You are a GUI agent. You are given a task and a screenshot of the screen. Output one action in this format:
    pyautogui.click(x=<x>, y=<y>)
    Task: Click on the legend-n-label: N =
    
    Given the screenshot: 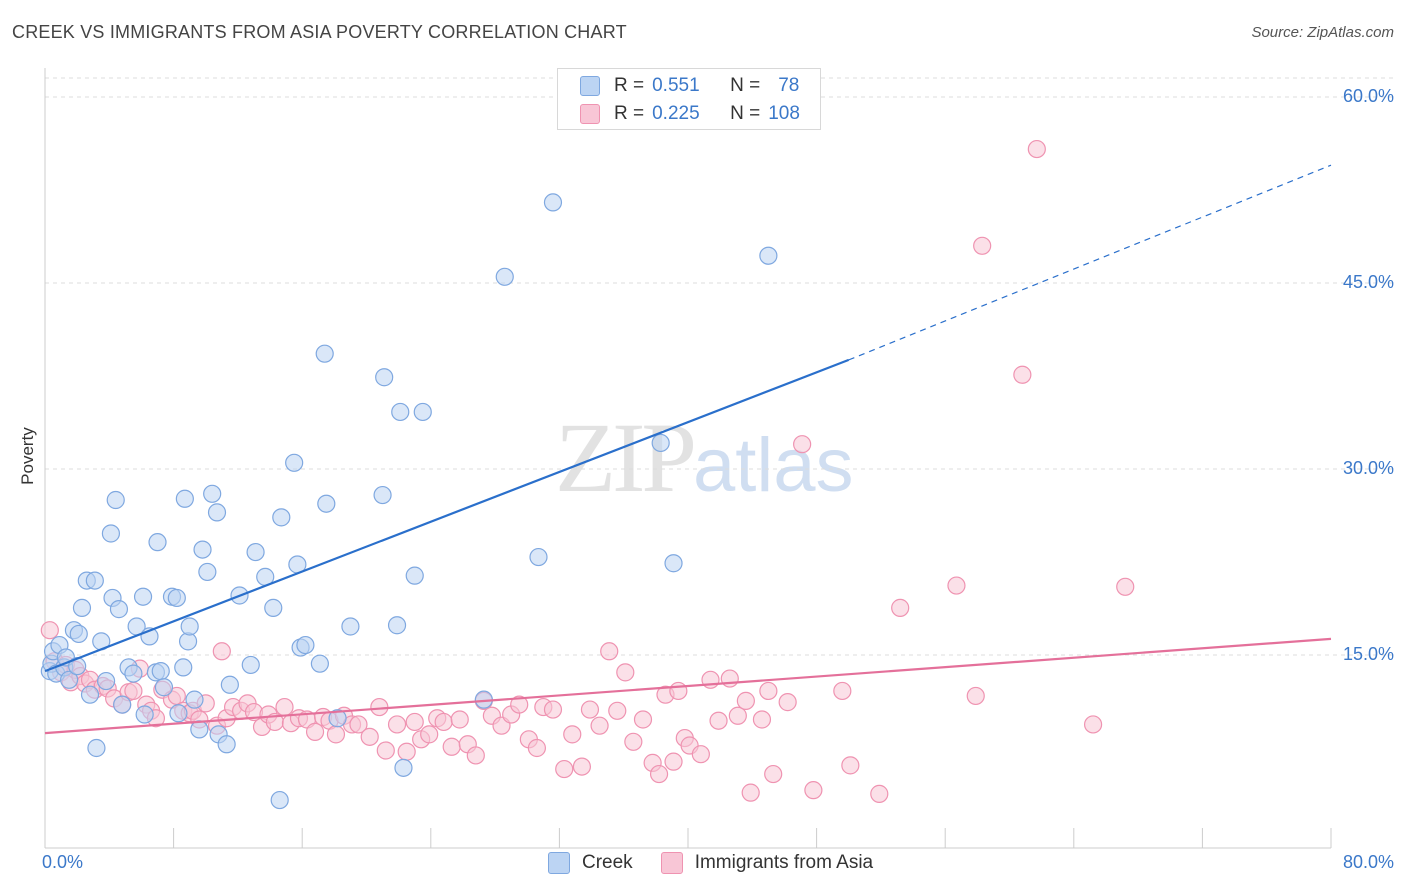 What is the action you would take?
    pyautogui.click(x=745, y=85)
    